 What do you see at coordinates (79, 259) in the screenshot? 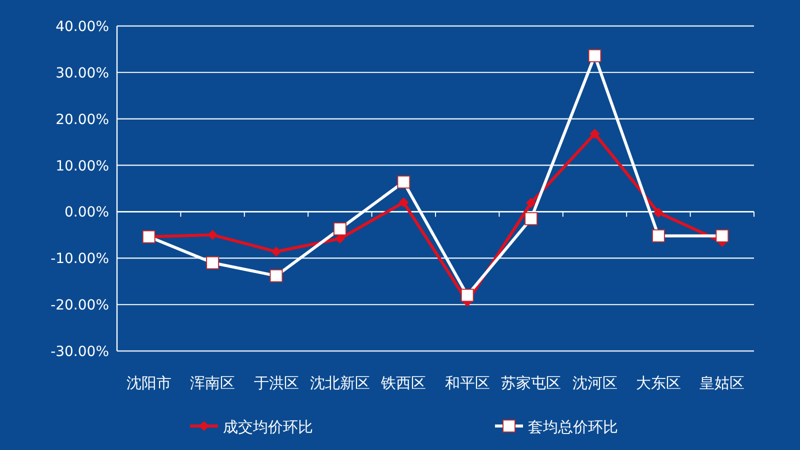
I see `y-tick-label: -10.00%` at bounding box center [79, 259].